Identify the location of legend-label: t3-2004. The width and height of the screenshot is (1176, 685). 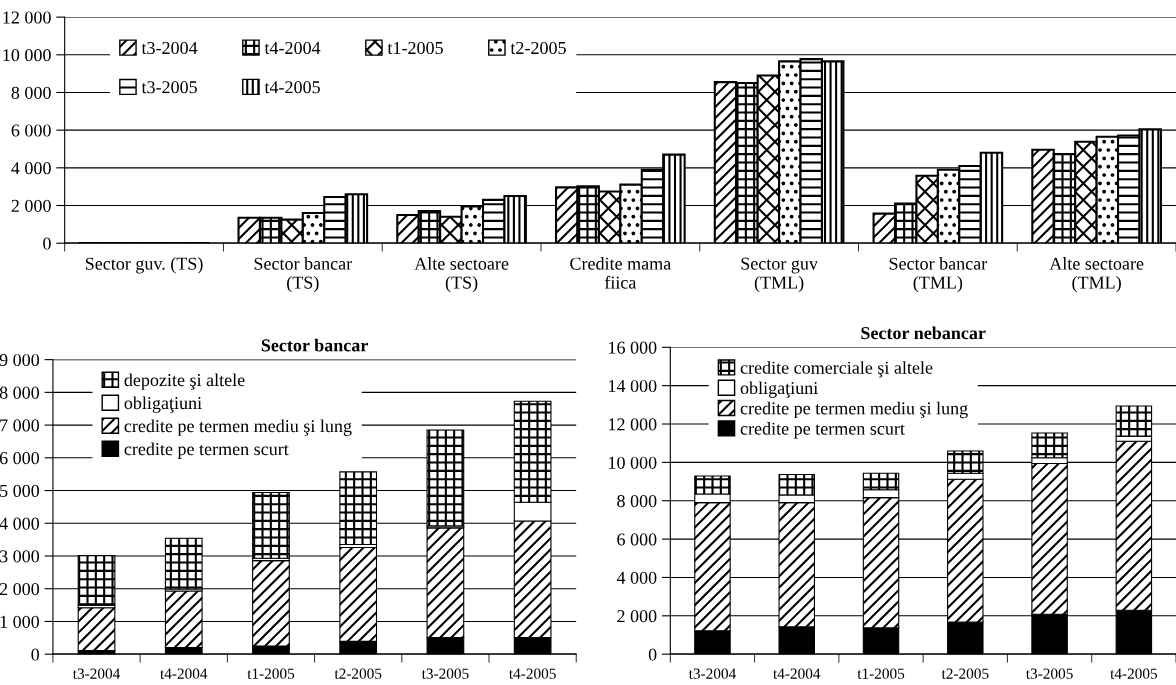
(169, 48).